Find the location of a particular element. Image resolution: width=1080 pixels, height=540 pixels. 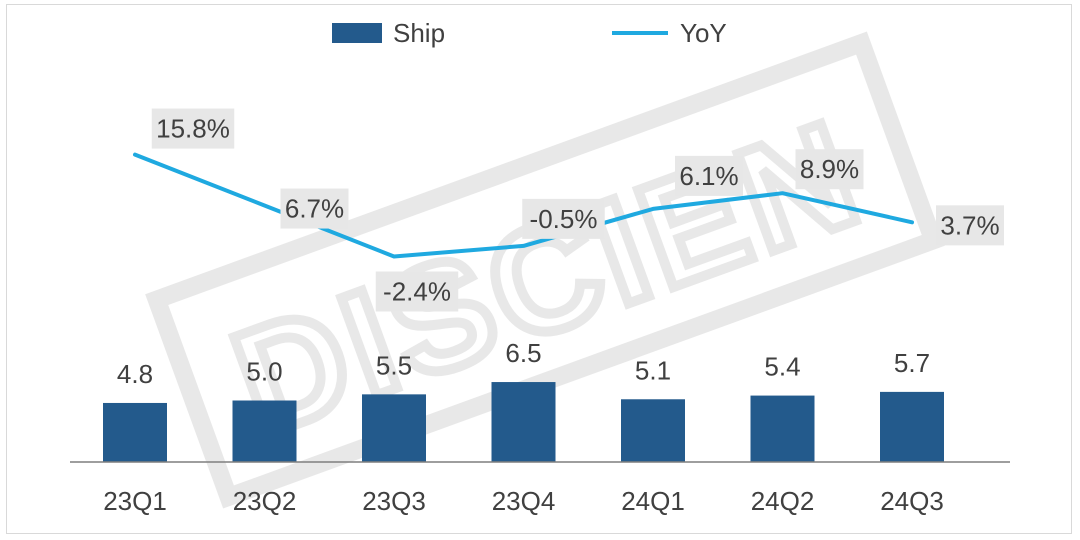

bar-label-23q2: 5.0 is located at coordinates (264, 372).